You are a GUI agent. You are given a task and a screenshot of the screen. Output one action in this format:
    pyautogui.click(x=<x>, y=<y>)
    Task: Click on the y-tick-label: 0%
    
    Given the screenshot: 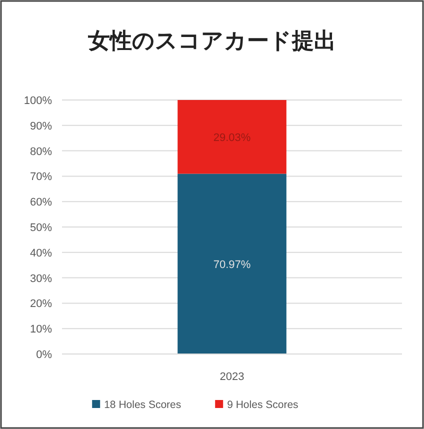 What is the action you would take?
    pyautogui.click(x=44, y=355)
    